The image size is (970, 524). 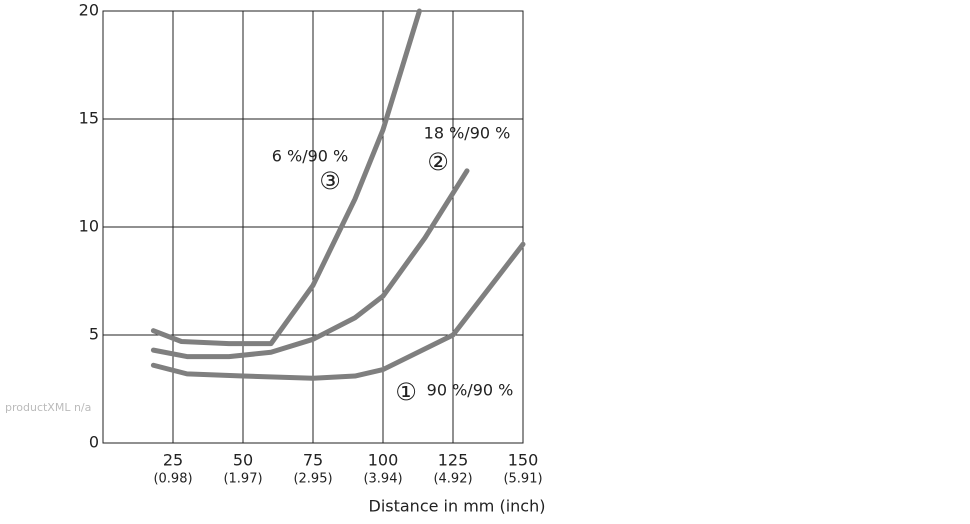 What do you see at coordinates (438, 162) in the screenshot?
I see `series-marker: ②` at bounding box center [438, 162].